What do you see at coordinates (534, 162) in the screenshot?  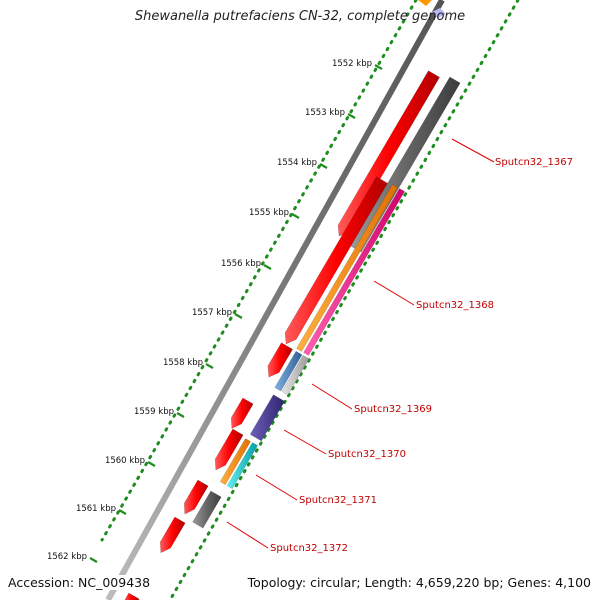 I see `gene-label: Sputcn32_1367` at bounding box center [534, 162].